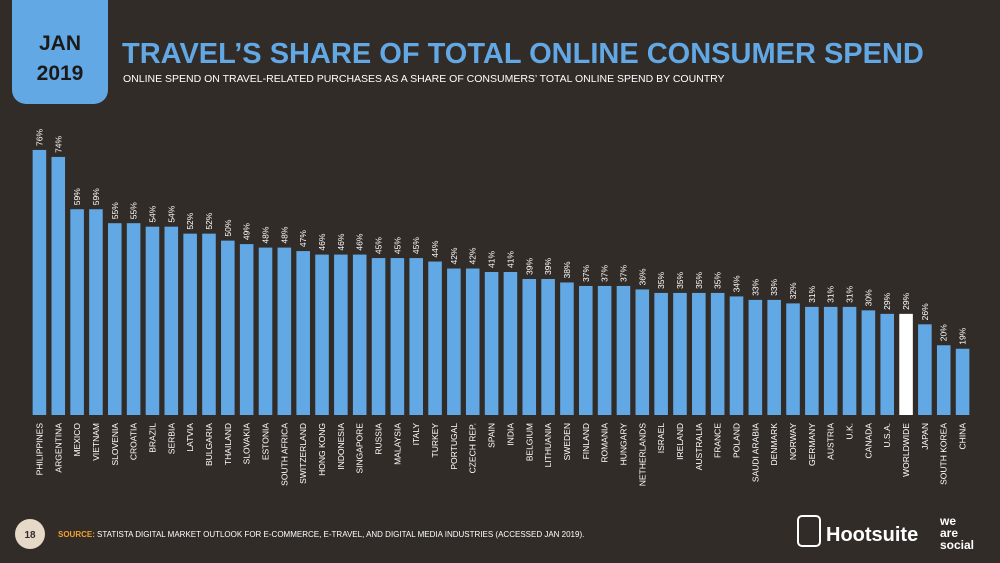  What do you see at coordinates (548, 266) in the screenshot?
I see `value-label: 39%` at bounding box center [548, 266].